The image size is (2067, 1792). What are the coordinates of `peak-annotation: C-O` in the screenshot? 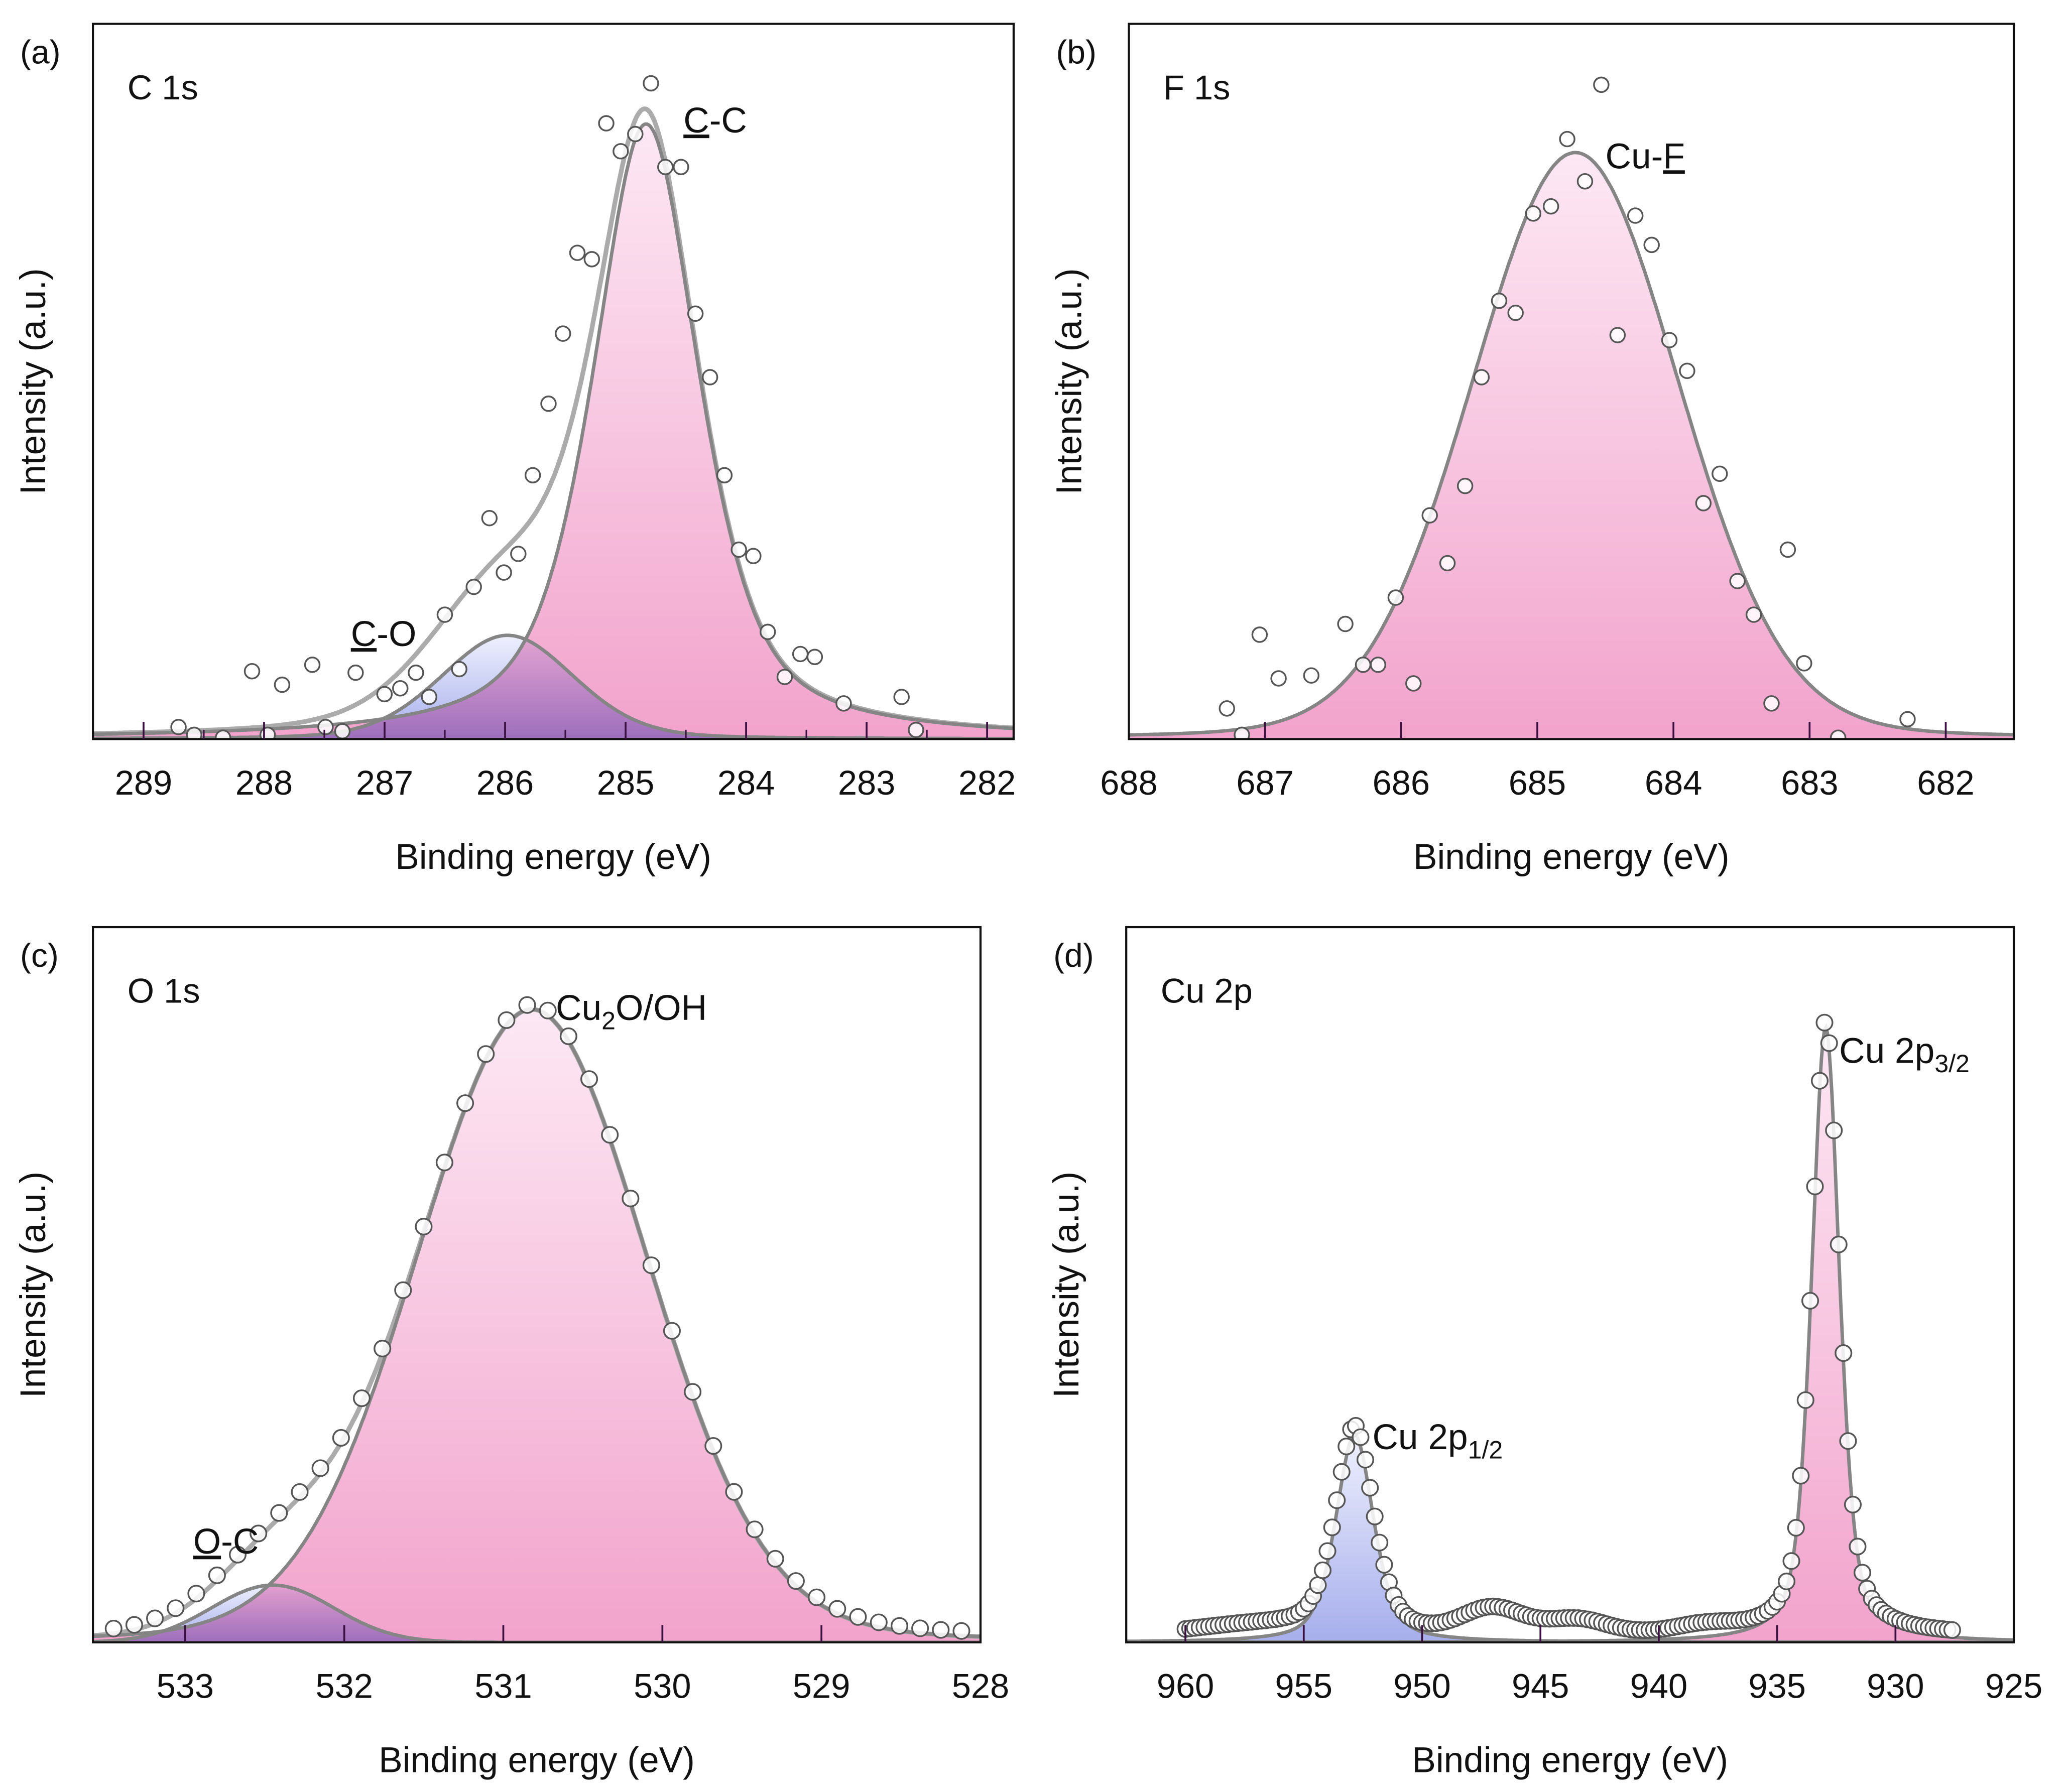 It's located at (384, 634).